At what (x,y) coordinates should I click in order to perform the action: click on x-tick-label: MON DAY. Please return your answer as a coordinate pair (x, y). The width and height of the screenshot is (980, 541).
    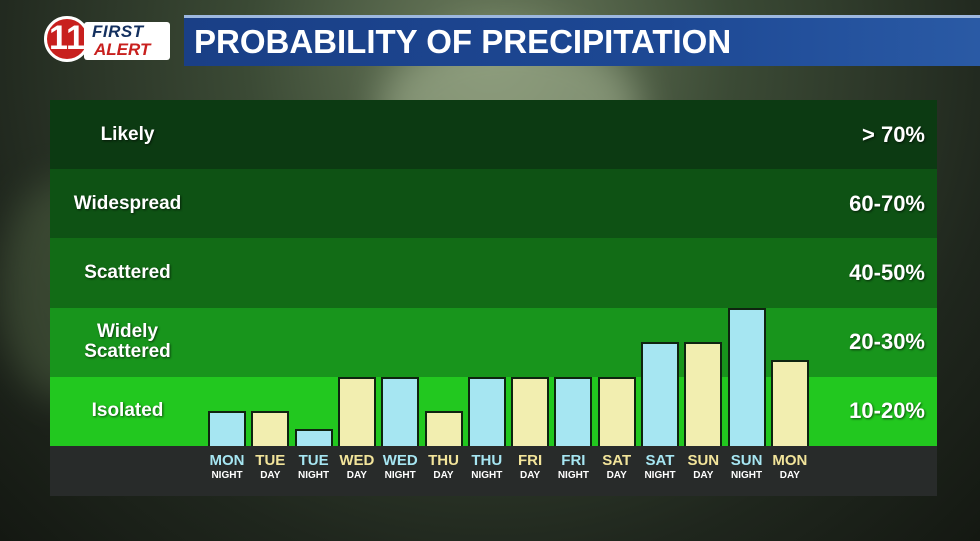
    Looking at the image, I should click on (790, 467).